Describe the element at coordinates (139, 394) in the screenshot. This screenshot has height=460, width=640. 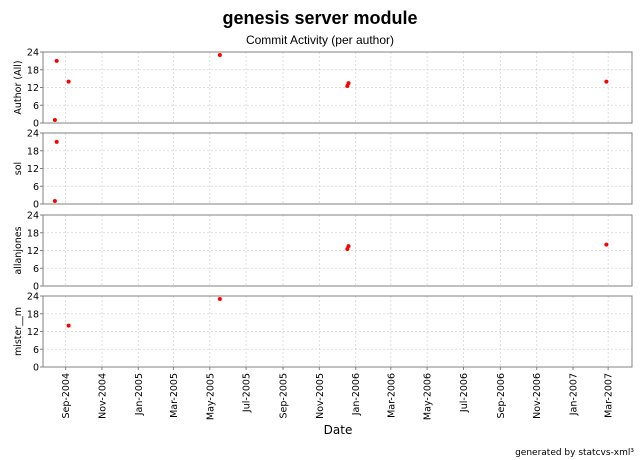
I see `x-tick-label: Jan-2005` at that location.